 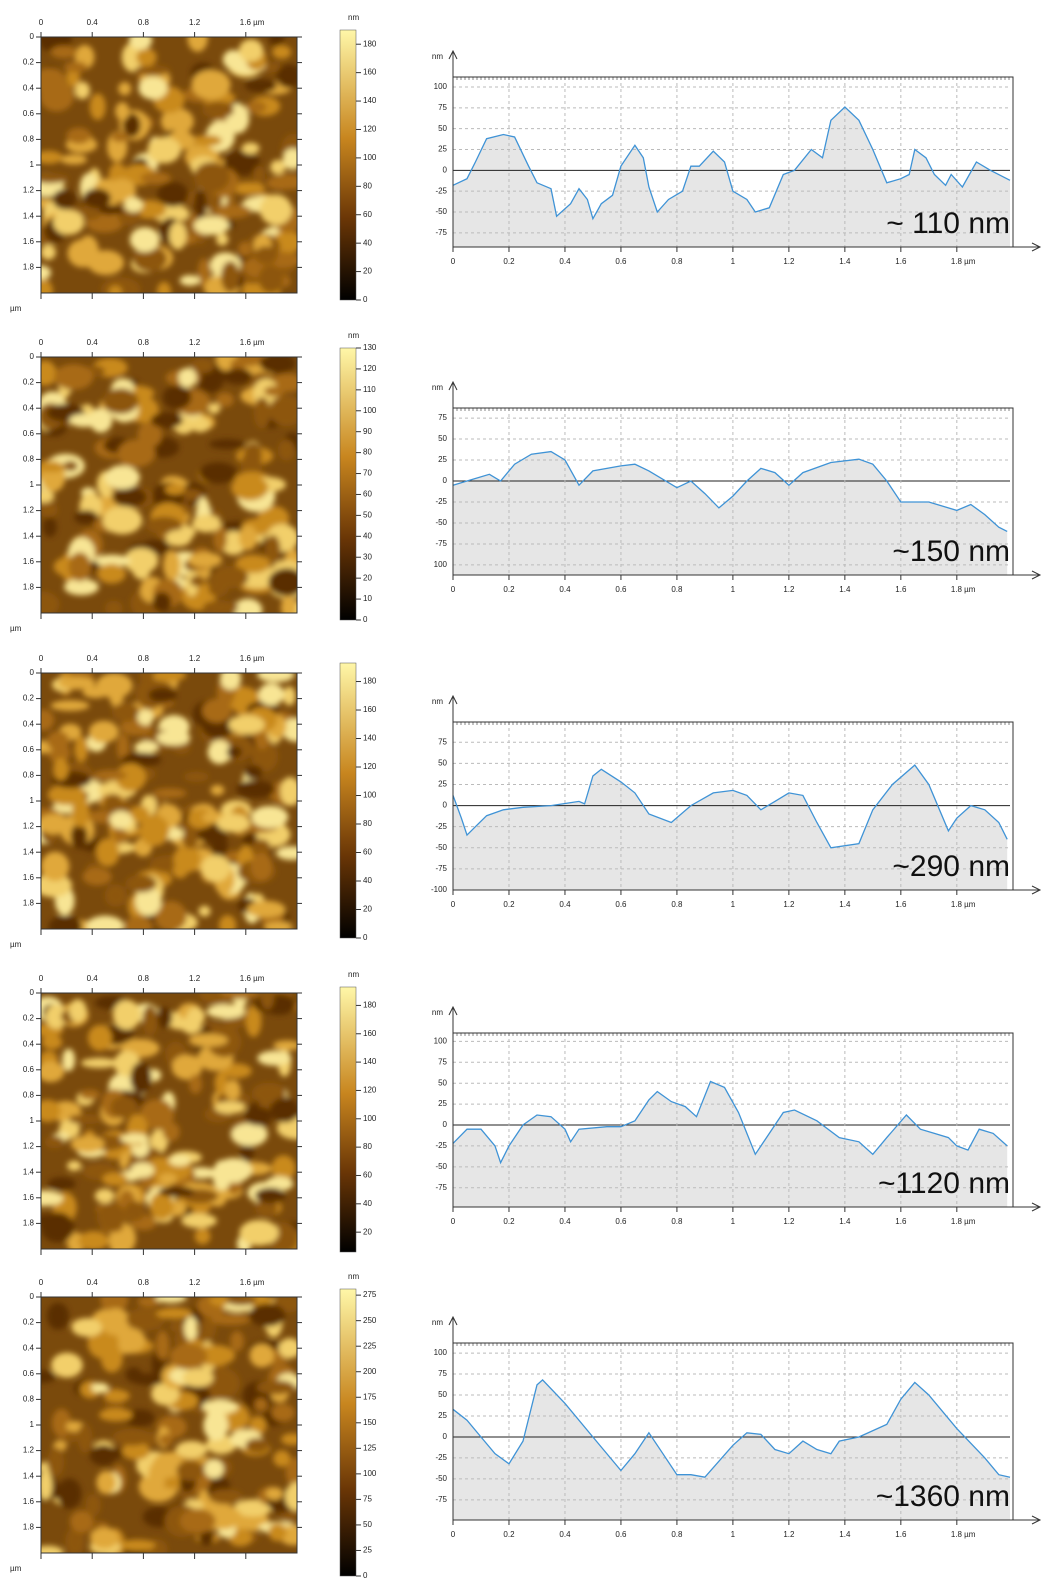 I want to click on y-tick-label: 1.4, so click(x=29, y=851).